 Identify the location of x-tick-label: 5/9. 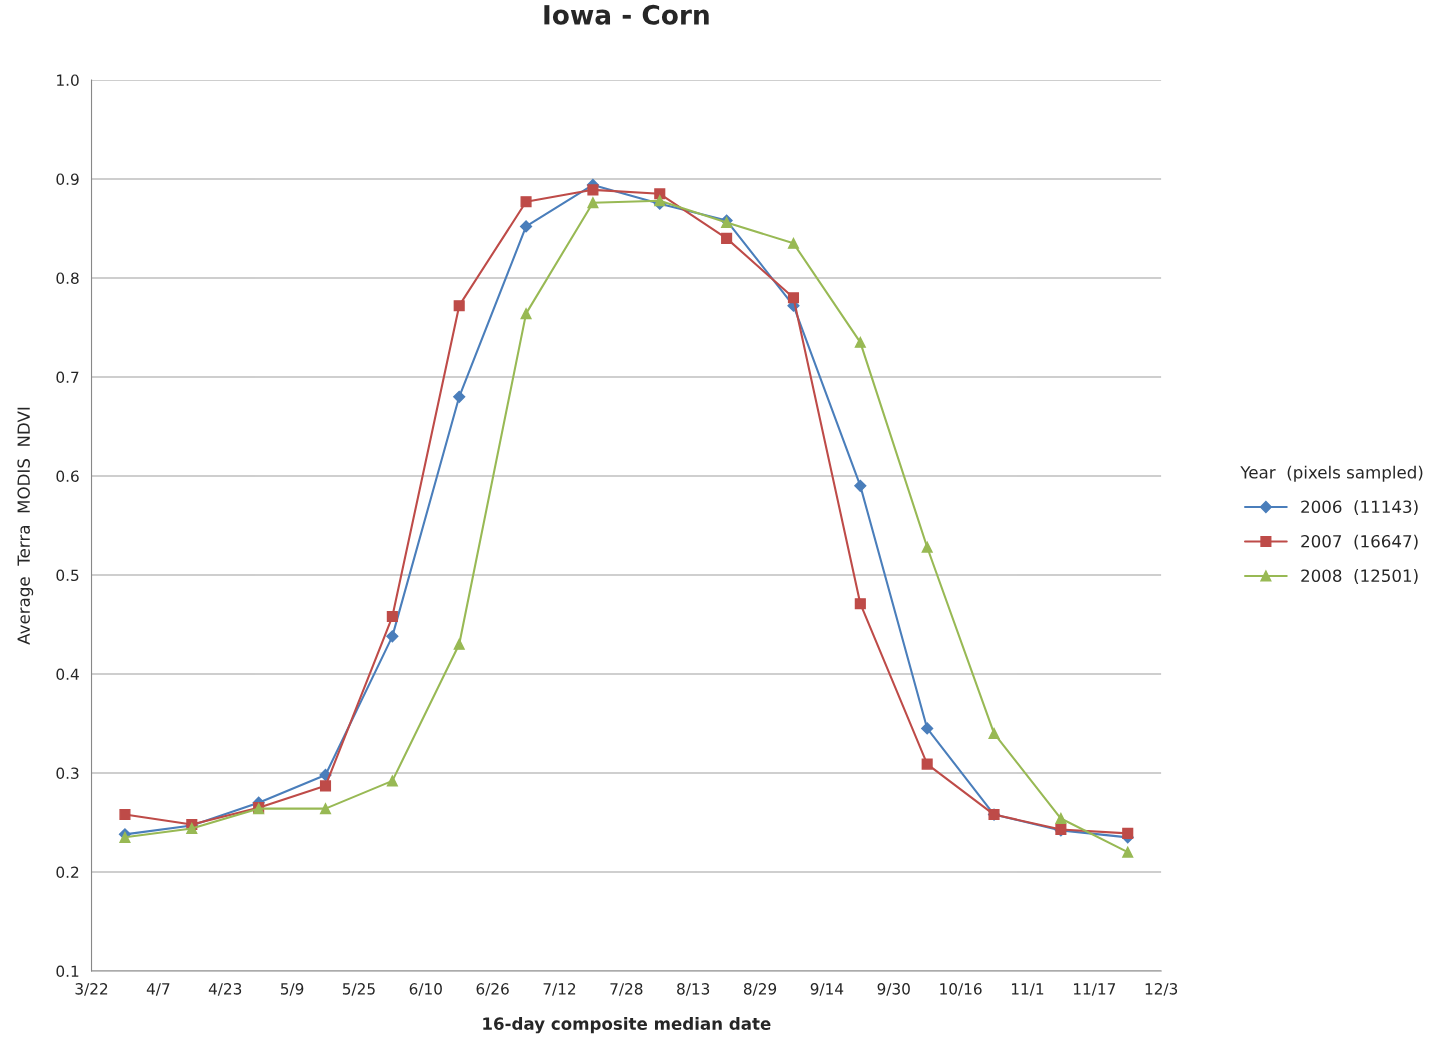
(292, 989).